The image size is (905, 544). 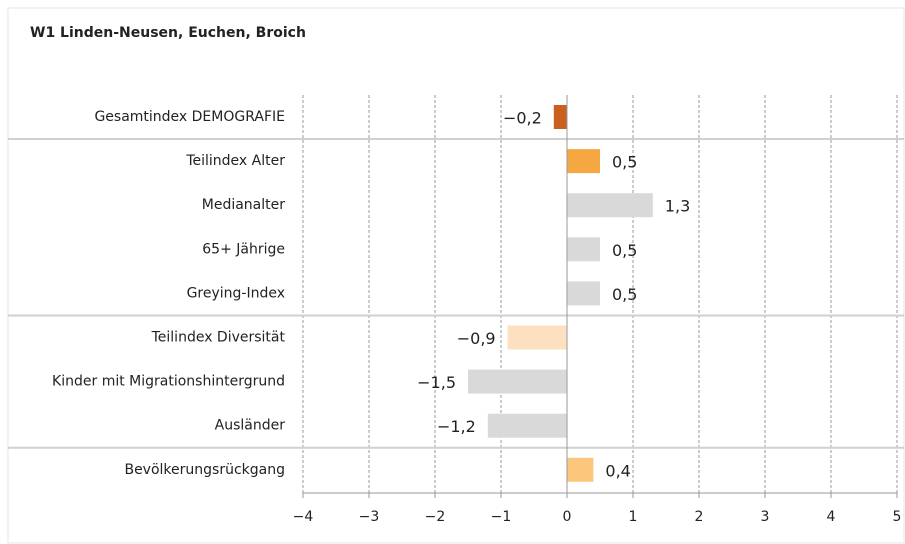 I want to click on category-label: Teilindex Alter, so click(x=235, y=161).